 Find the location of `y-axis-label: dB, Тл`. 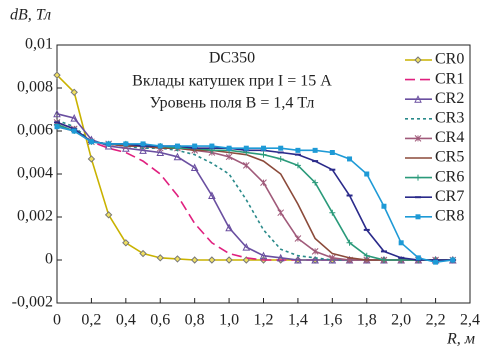

y-axis-label: dB, Тл is located at coordinates (30, 15).